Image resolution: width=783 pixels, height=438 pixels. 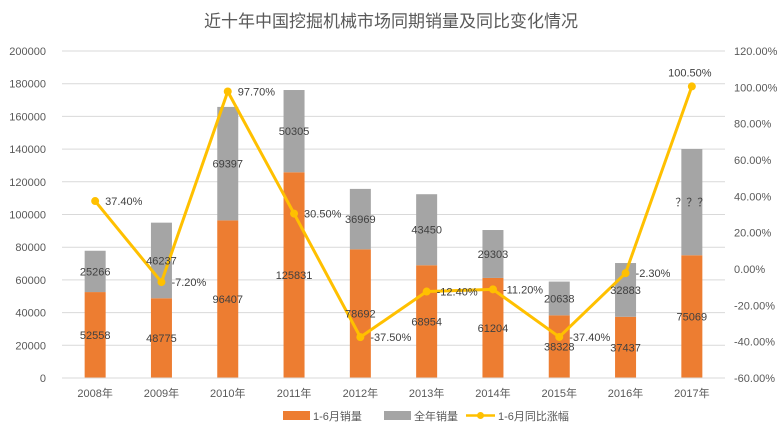 I want to click on label-full-year-sales: 69397, so click(x=227, y=165).